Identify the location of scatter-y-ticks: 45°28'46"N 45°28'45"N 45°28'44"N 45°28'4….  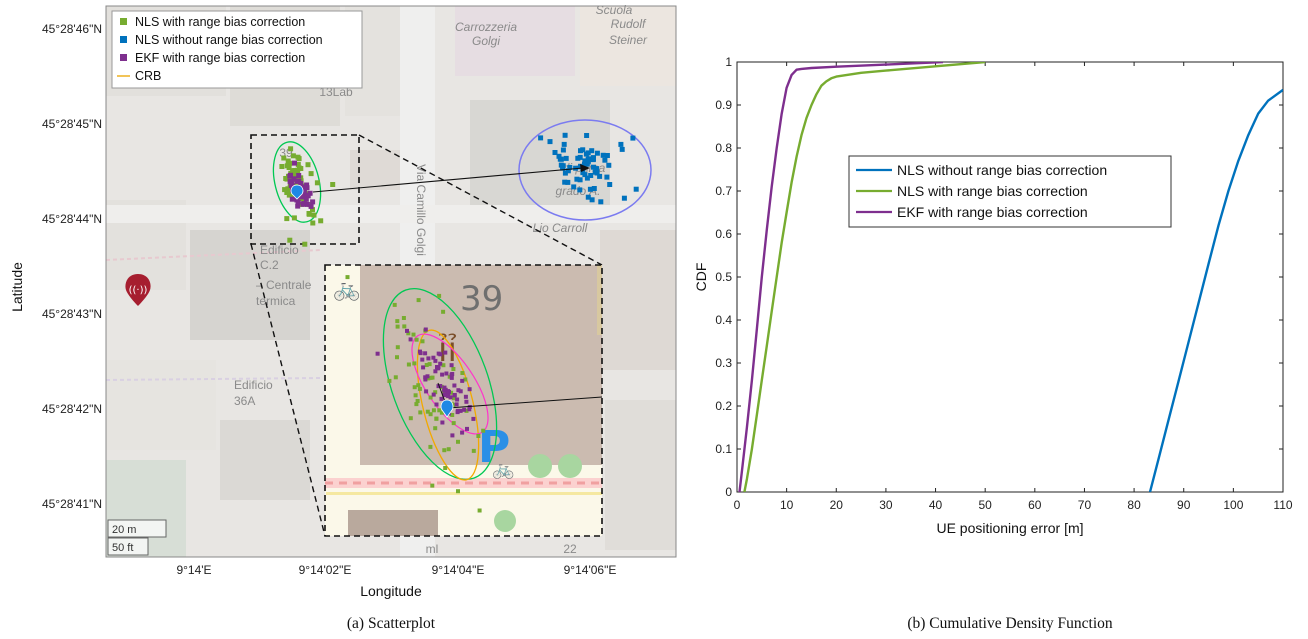
(72, 266).